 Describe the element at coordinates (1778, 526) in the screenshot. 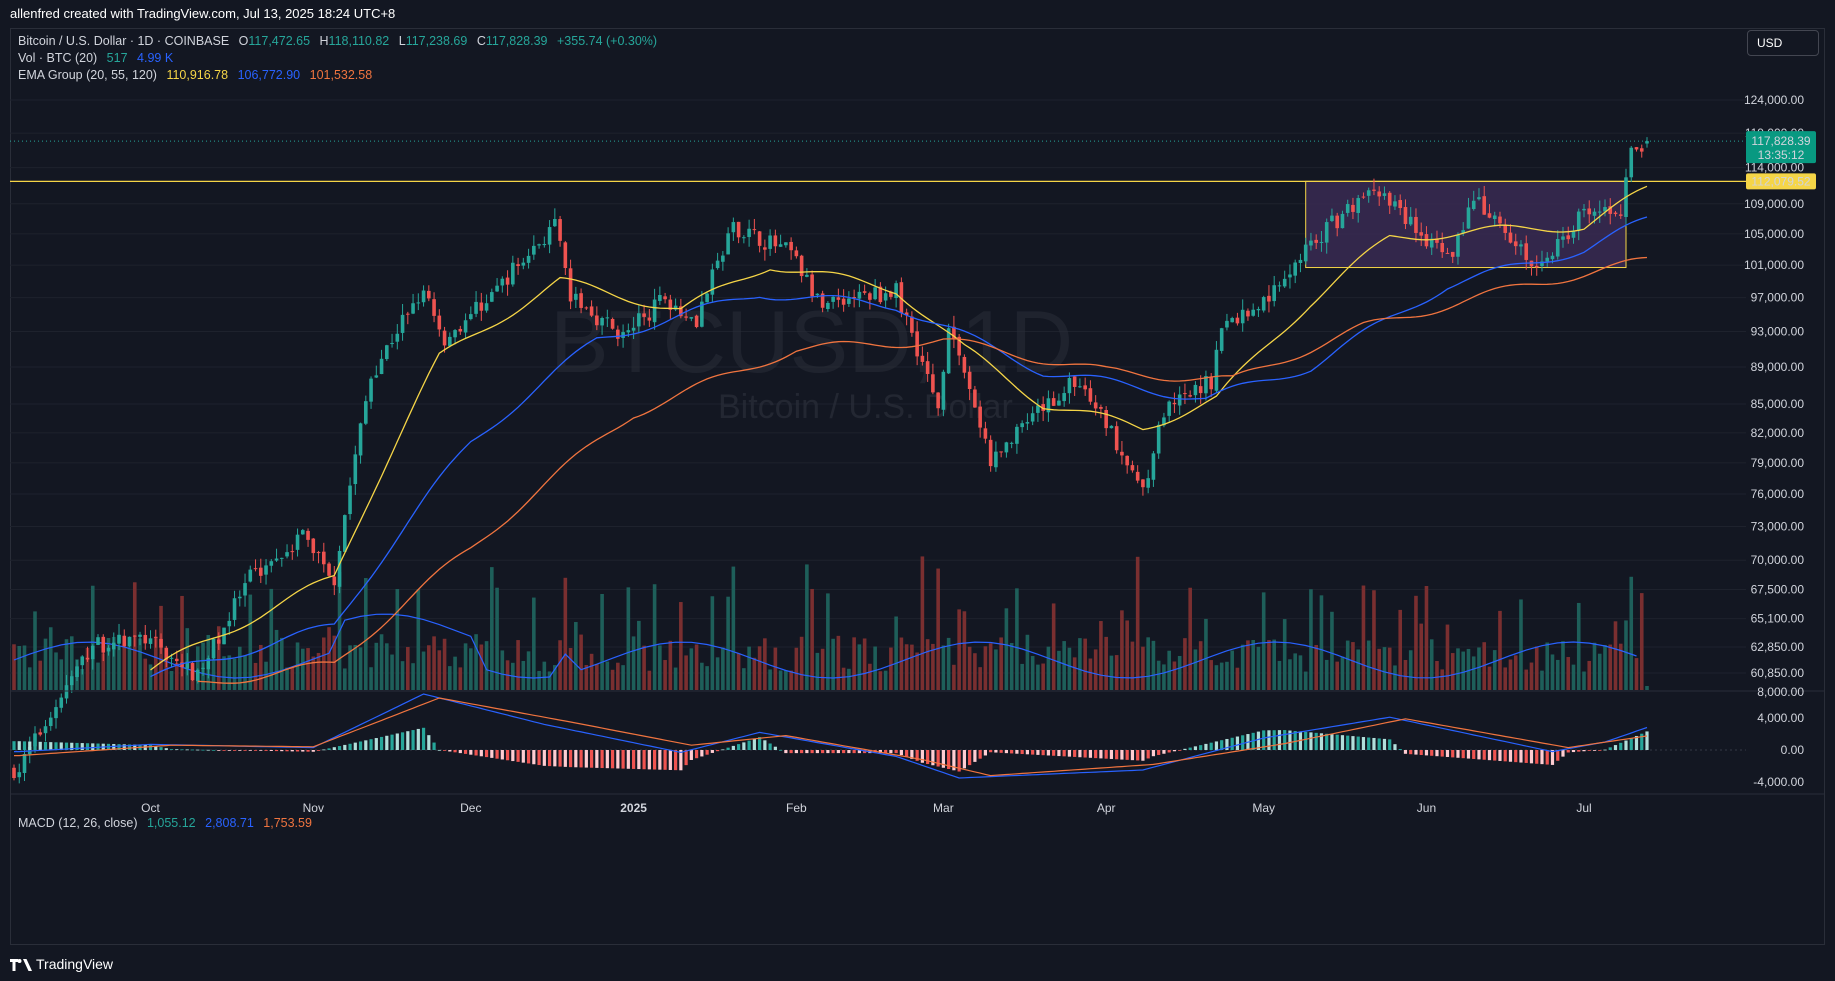

I see `price-tick-label: 73,000.00` at that location.